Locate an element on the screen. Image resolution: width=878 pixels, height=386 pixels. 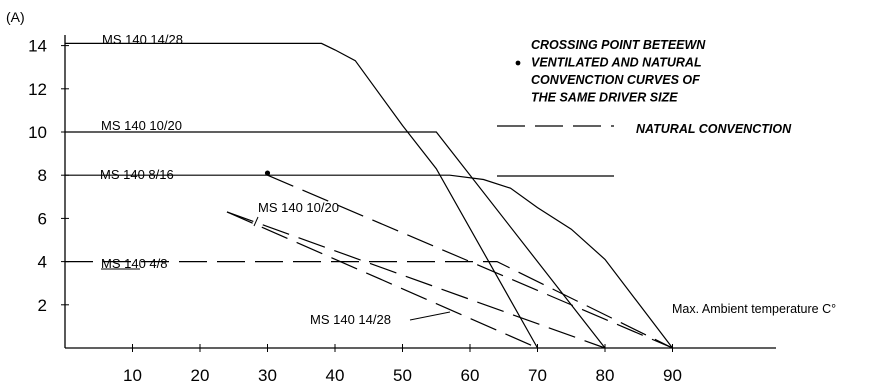
x-tick-label: 10 is located at coordinates (132, 375).